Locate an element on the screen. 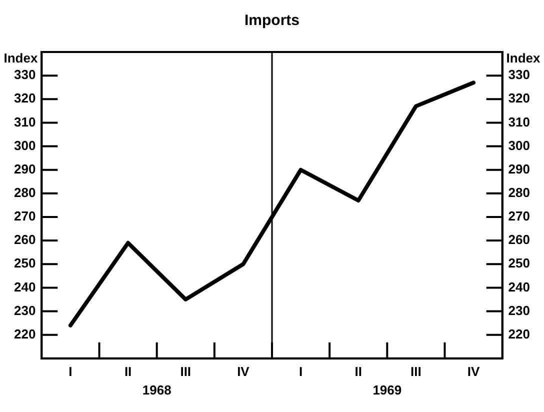  y-tick-label: 290 is located at coordinates (25, 168).